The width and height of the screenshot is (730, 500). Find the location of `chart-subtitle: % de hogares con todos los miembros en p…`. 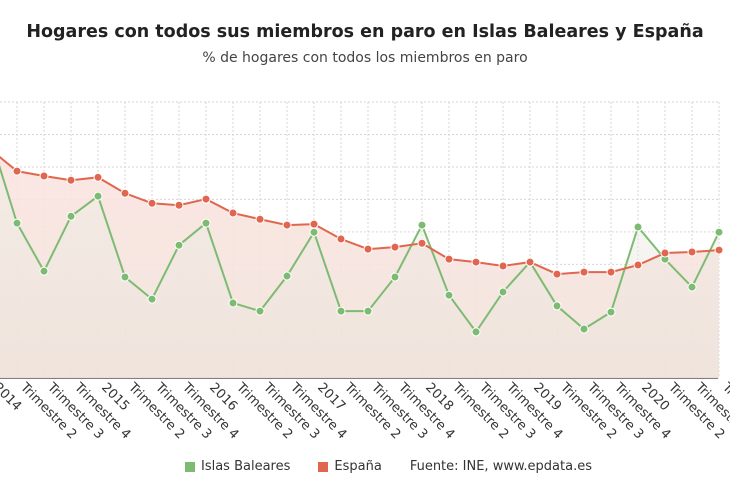

chart-subtitle: % de hogares con todos los miembros en p… is located at coordinates (365, 58).